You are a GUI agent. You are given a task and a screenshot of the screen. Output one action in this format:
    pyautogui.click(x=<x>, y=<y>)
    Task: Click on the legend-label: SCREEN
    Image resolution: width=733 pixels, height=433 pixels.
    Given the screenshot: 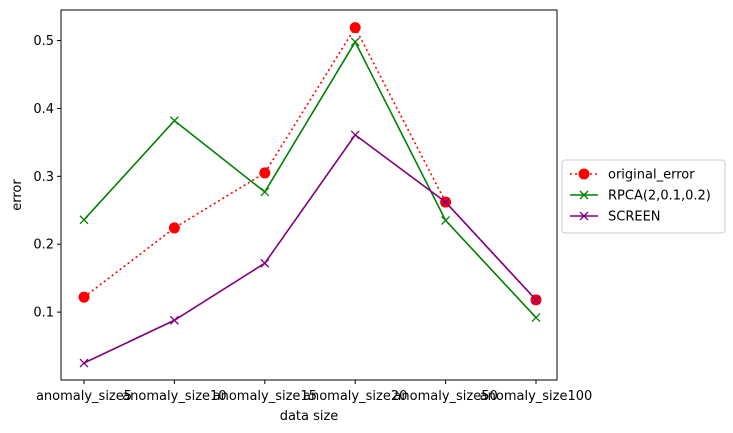 What is the action you would take?
    pyautogui.click(x=634, y=217)
    